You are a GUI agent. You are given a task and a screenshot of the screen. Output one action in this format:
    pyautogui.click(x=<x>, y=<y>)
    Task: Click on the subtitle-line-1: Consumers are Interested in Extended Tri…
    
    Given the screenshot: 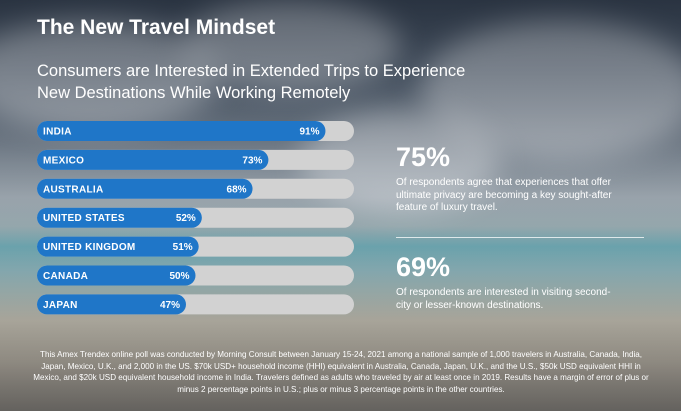 What is the action you would take?
    pyautogui.click(x=251, y=71)
    